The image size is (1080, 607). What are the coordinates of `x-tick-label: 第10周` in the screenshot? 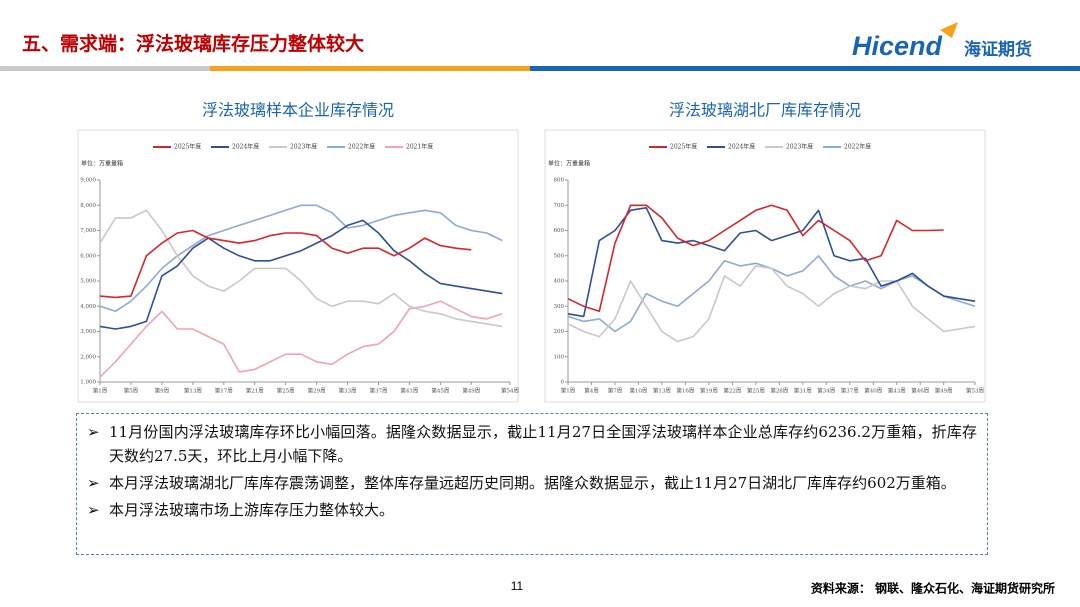 It's located at (638, 391).